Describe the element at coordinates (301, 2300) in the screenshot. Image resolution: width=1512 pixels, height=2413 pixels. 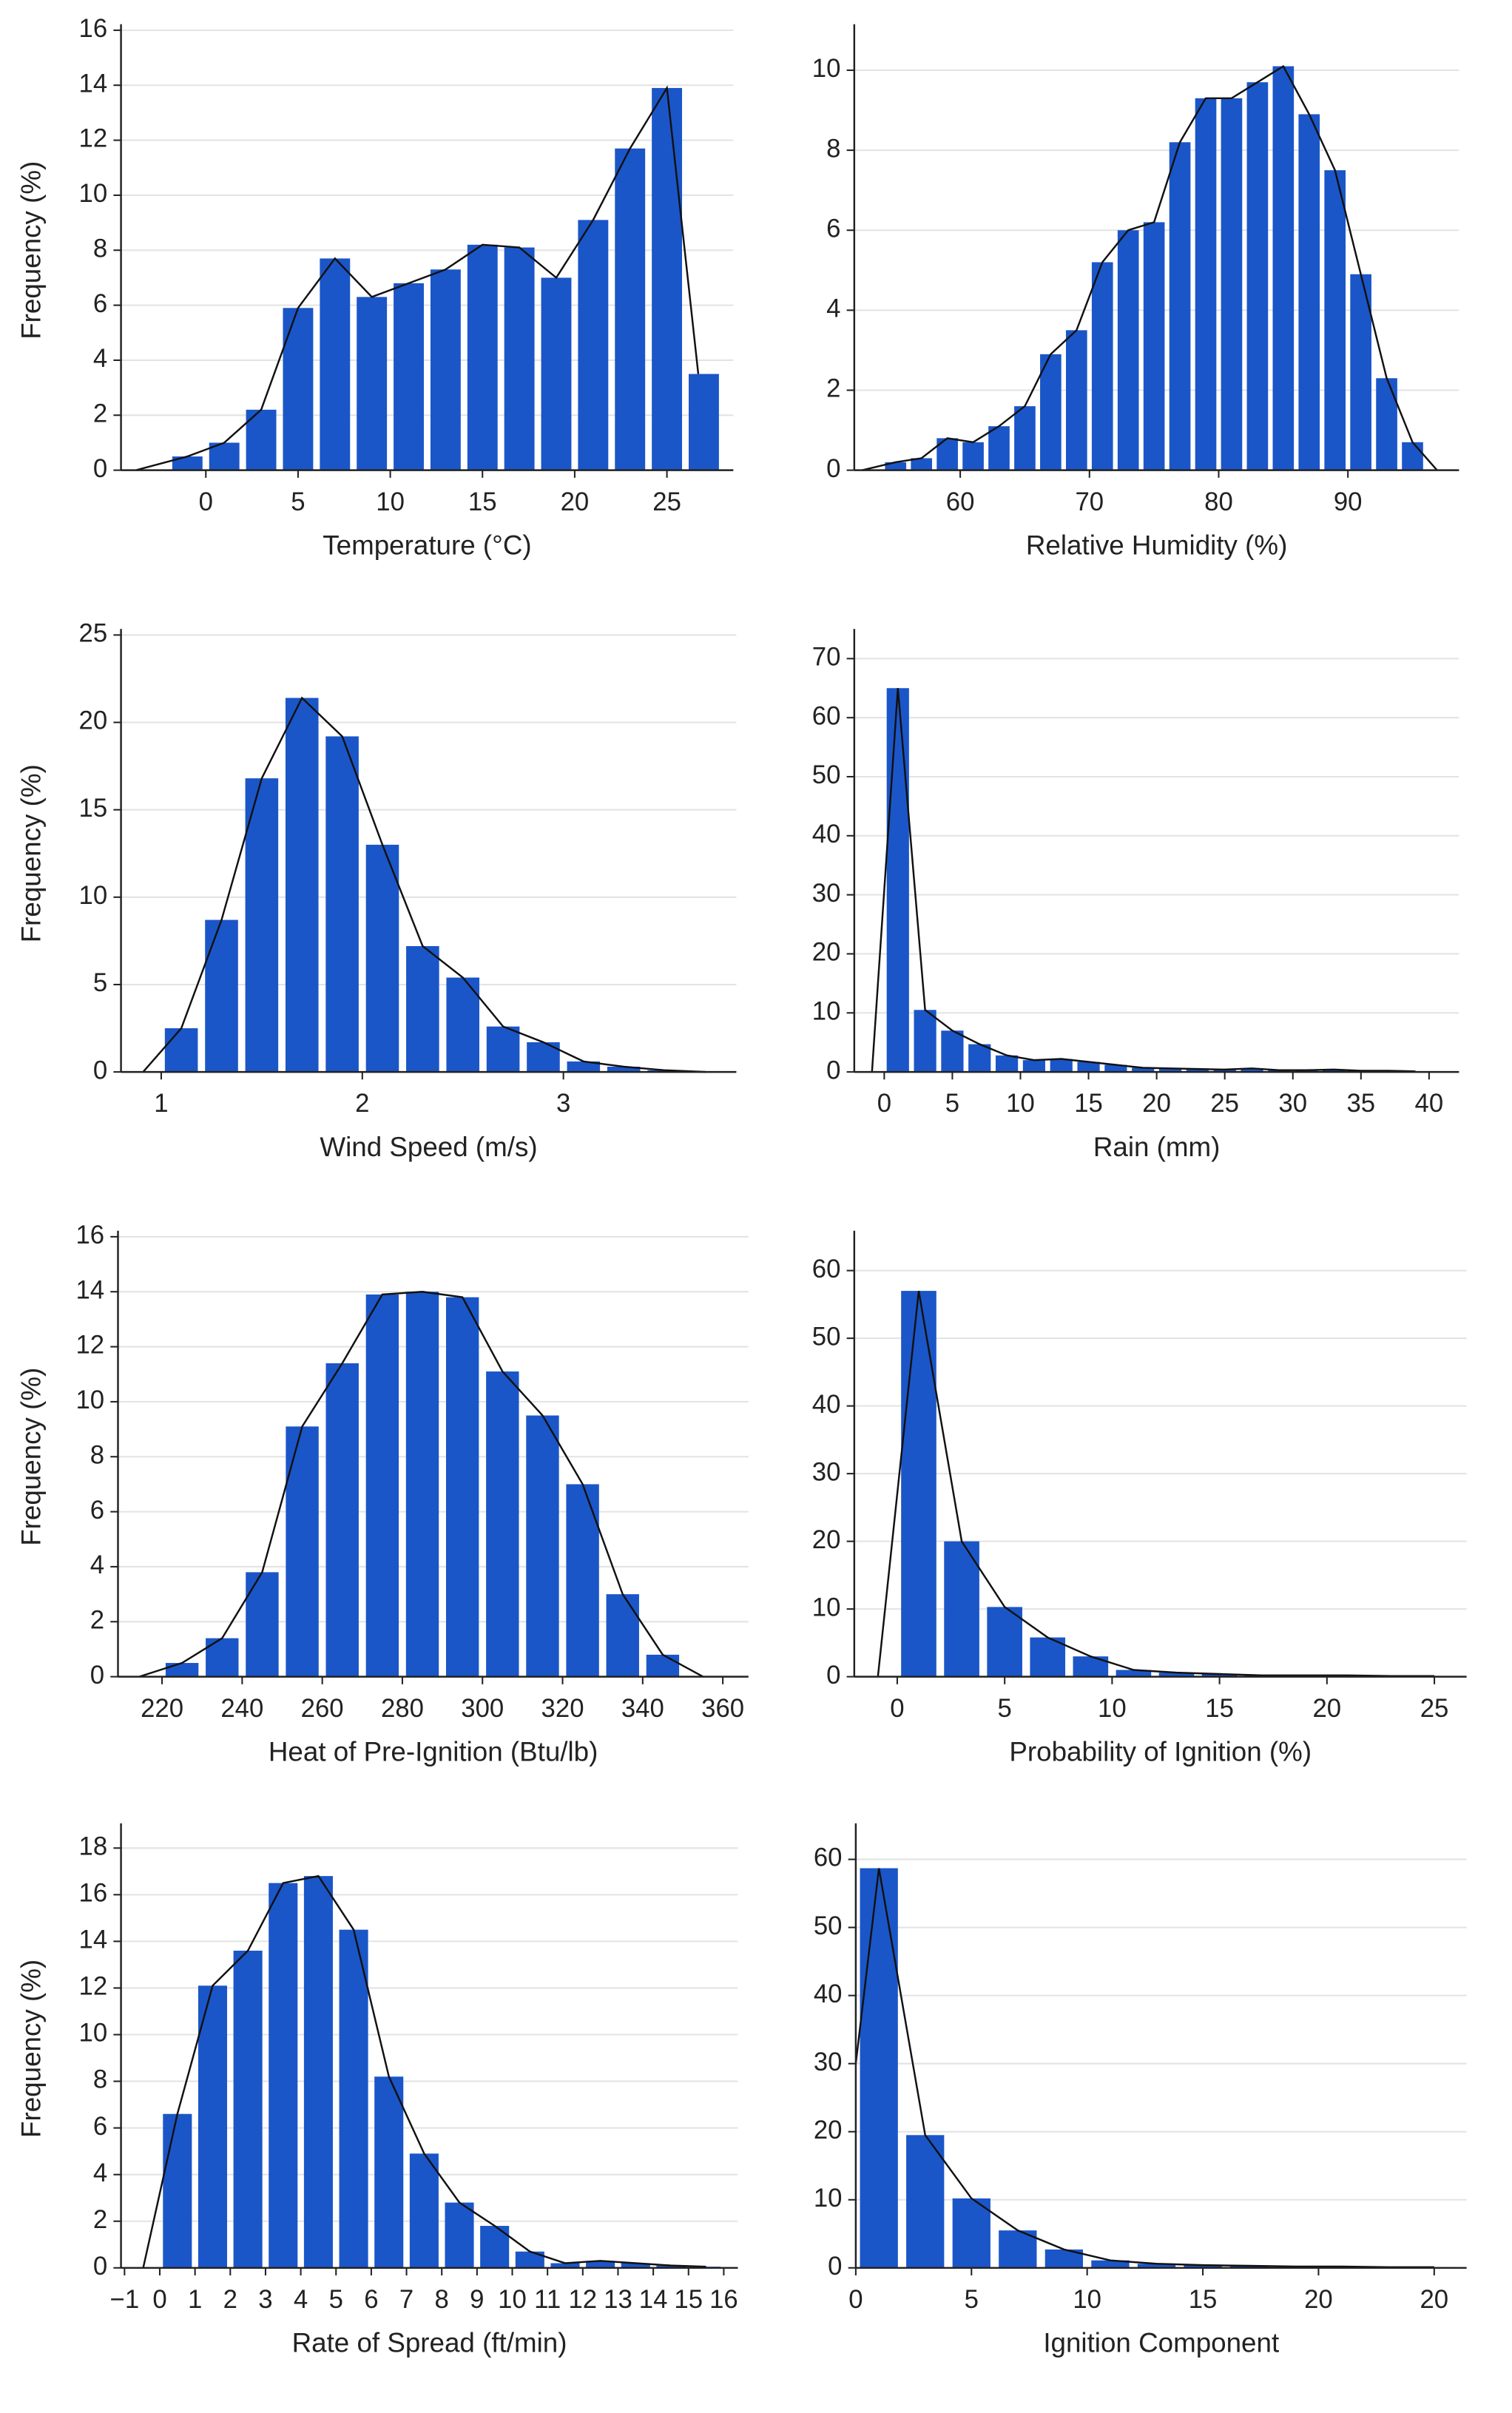
I see `x-tick-label: 4` at that location.